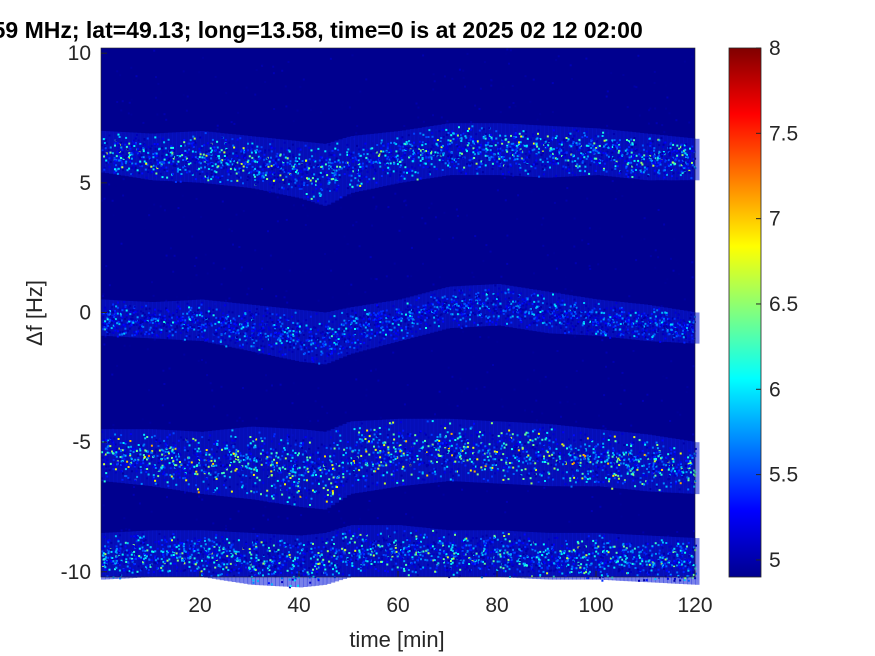 The height and width of the screenshot is (656, 875). I want to click on y-tick-label: -10, so click(76, 572).